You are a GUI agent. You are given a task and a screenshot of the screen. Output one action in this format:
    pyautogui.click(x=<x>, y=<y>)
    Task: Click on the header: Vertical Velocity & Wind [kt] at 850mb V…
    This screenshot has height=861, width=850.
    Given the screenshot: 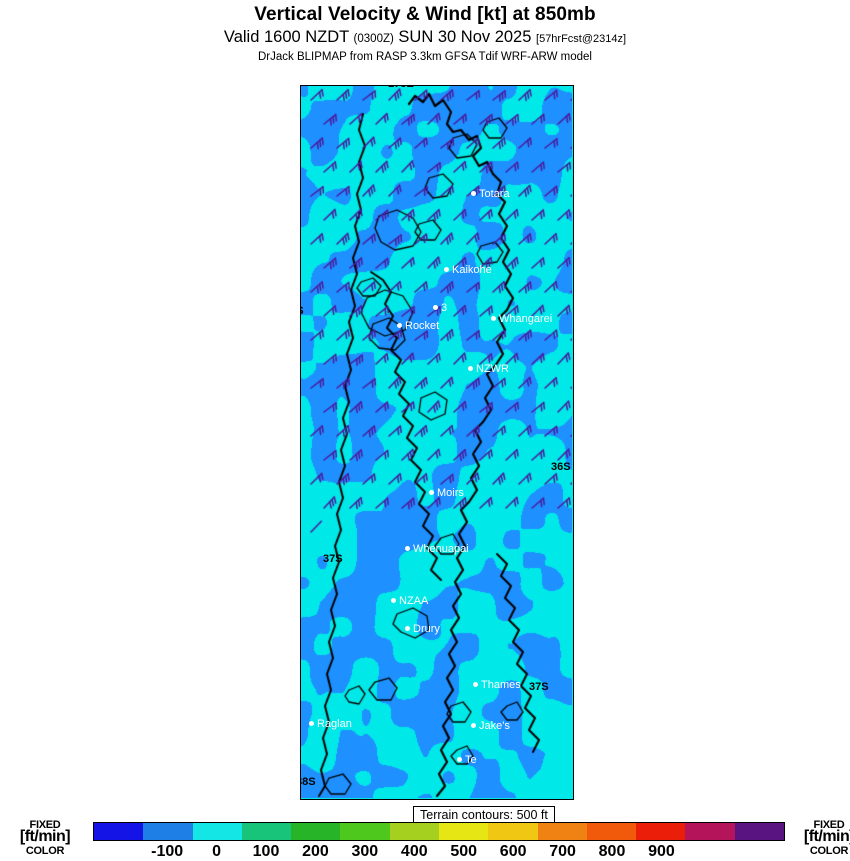 What is the action you would take?
    pyautogui.click(x=425, y=32)
    